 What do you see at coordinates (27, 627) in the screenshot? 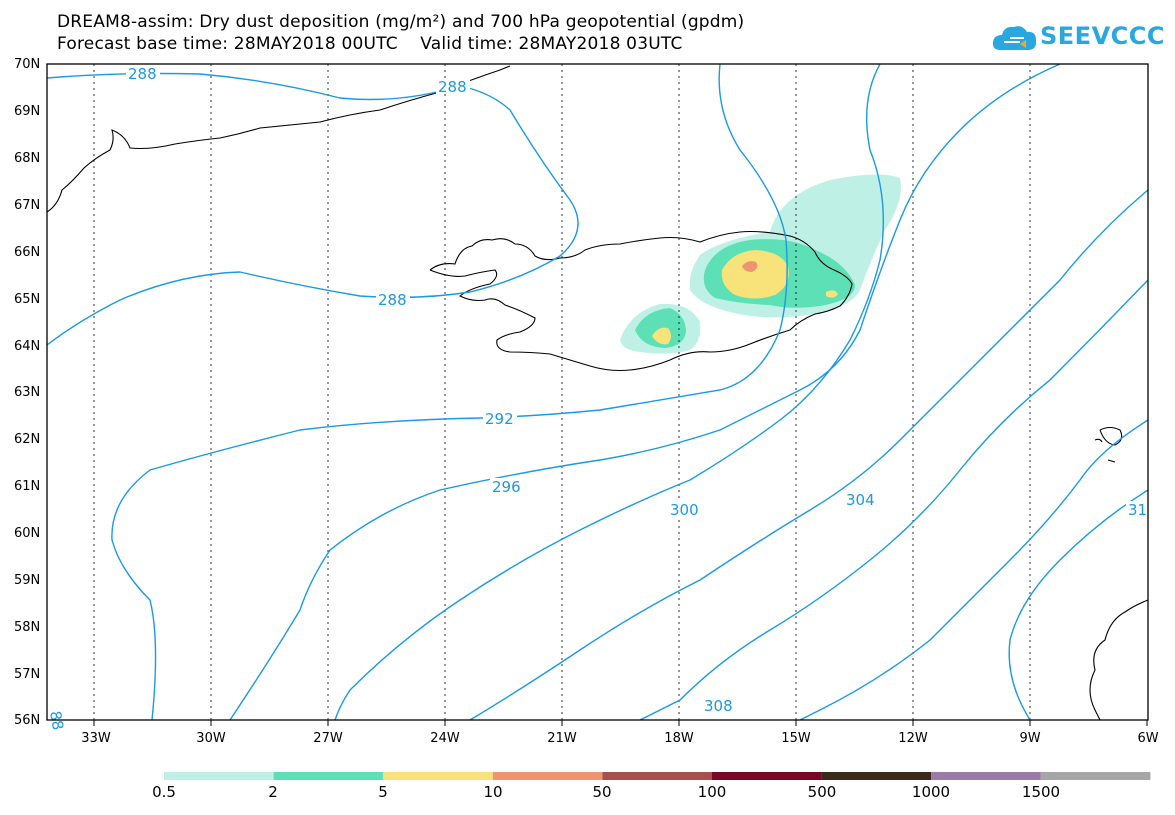
I see `lat-label: 58N` at bounding box center [27, 627].